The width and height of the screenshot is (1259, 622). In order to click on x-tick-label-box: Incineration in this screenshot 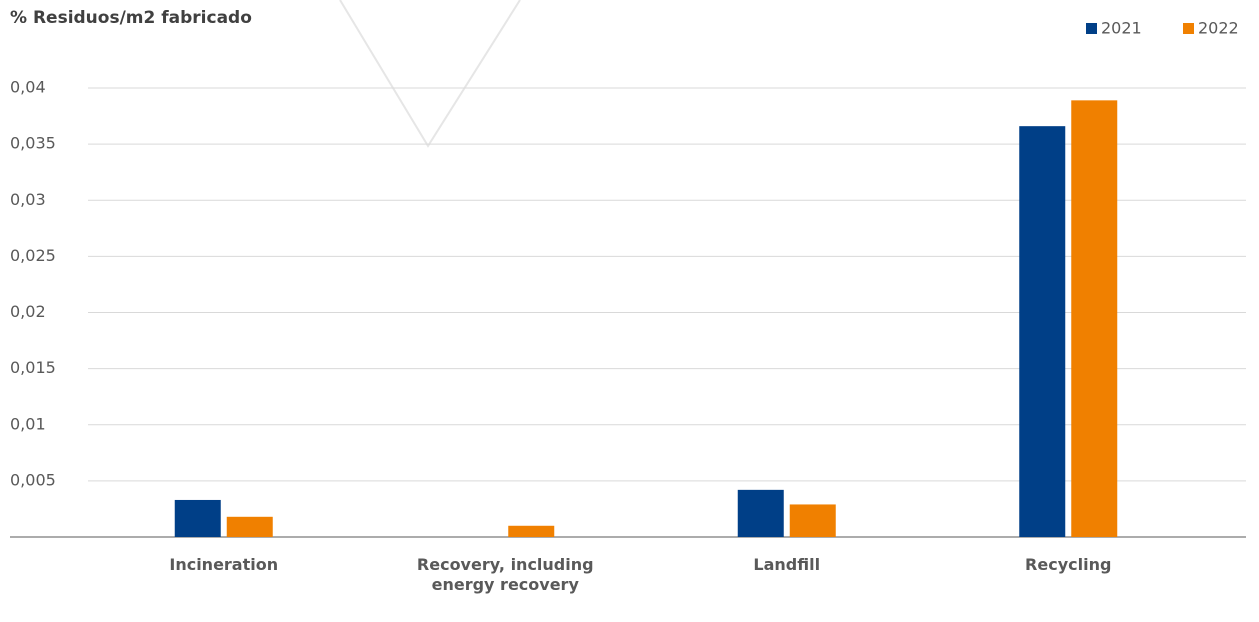, I will do `click(224, 564)`.